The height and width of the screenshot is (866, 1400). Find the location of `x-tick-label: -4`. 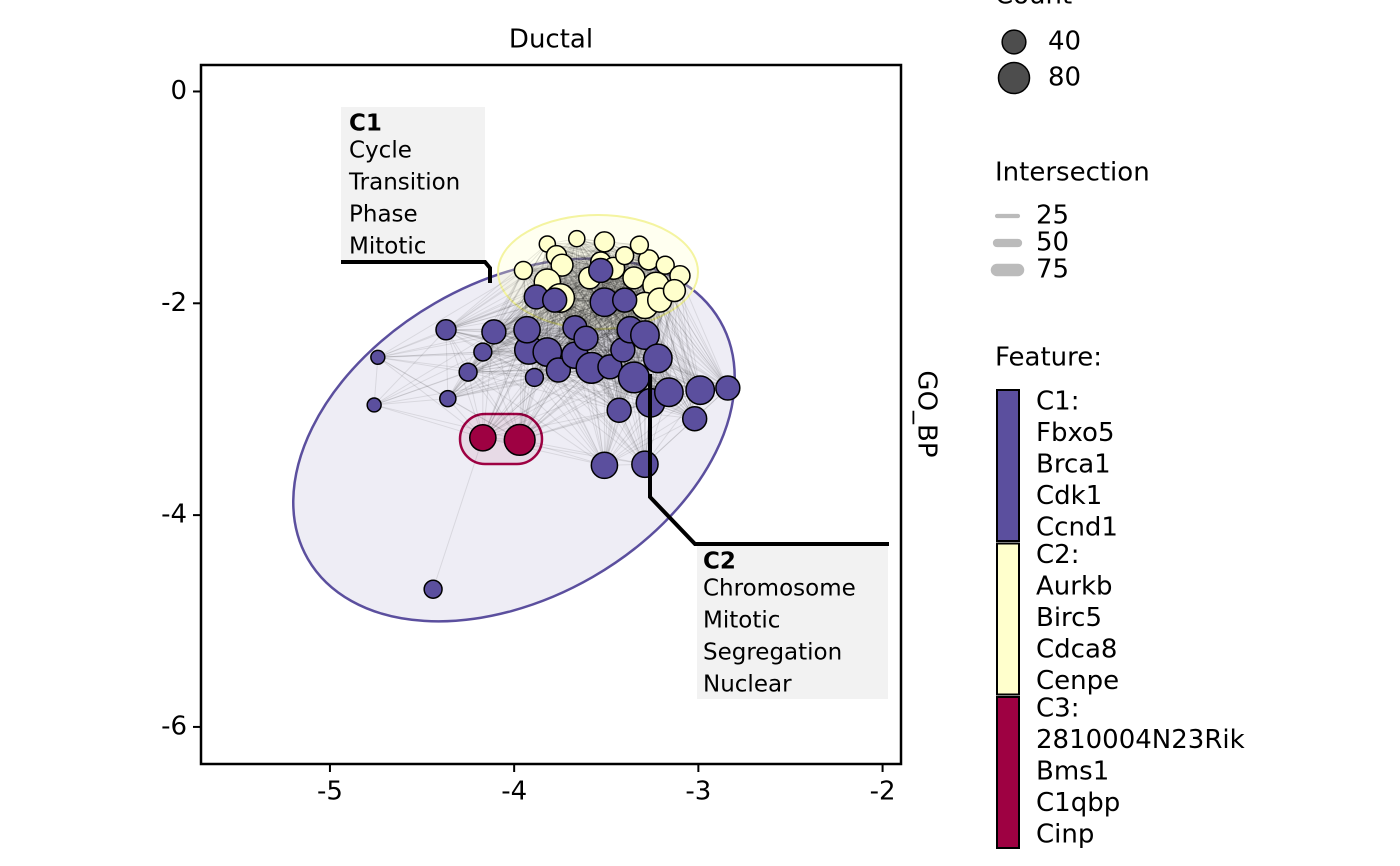

x-tick-label: -4 is located at coordinates (514, 792).